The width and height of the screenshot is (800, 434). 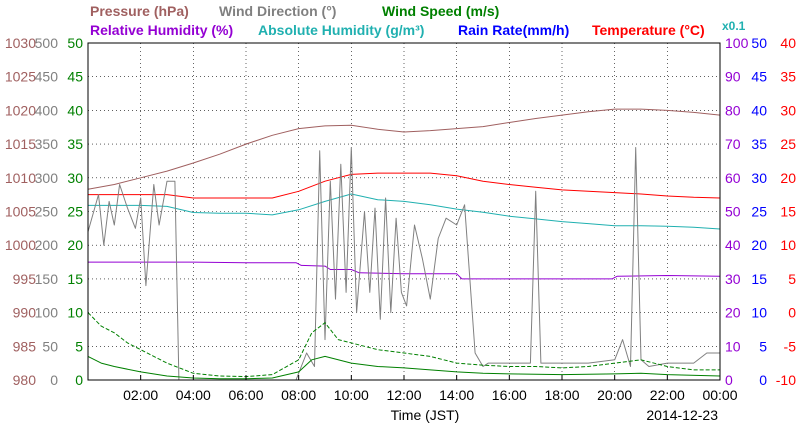 What do you see at coordinates (759, 245) in the screenshot?
I see `rain-rate-tick: 20` at bounding box center [759, 245].